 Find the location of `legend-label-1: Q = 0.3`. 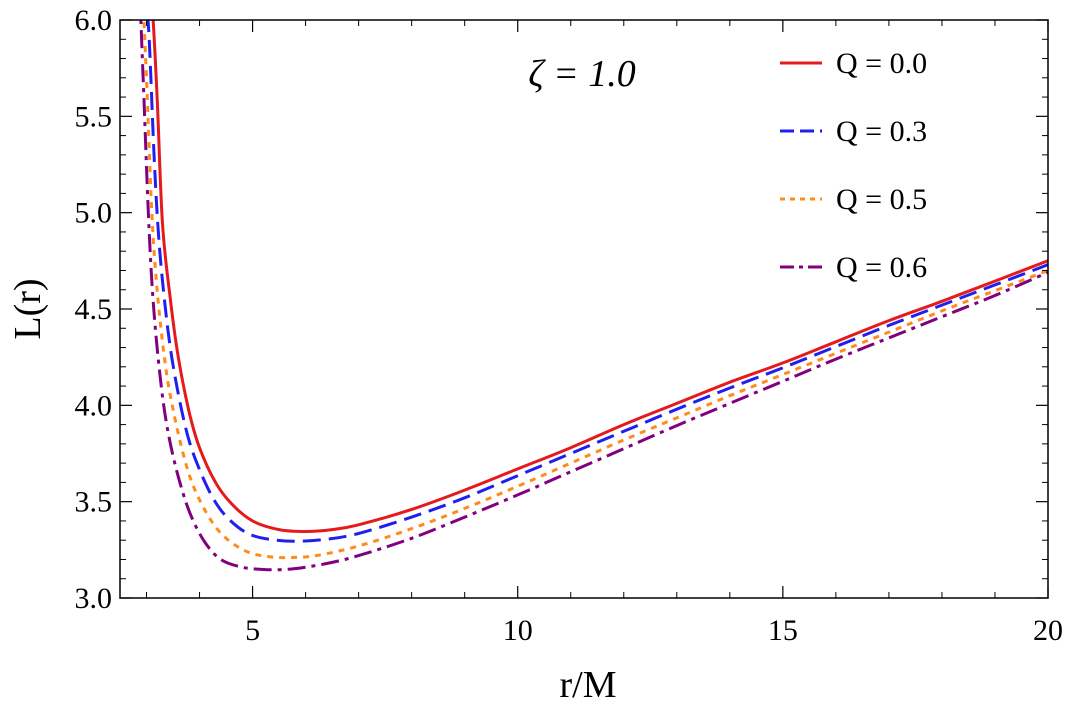

legend-label-1: Q = 0.3 is located at coordinates (881, 131).